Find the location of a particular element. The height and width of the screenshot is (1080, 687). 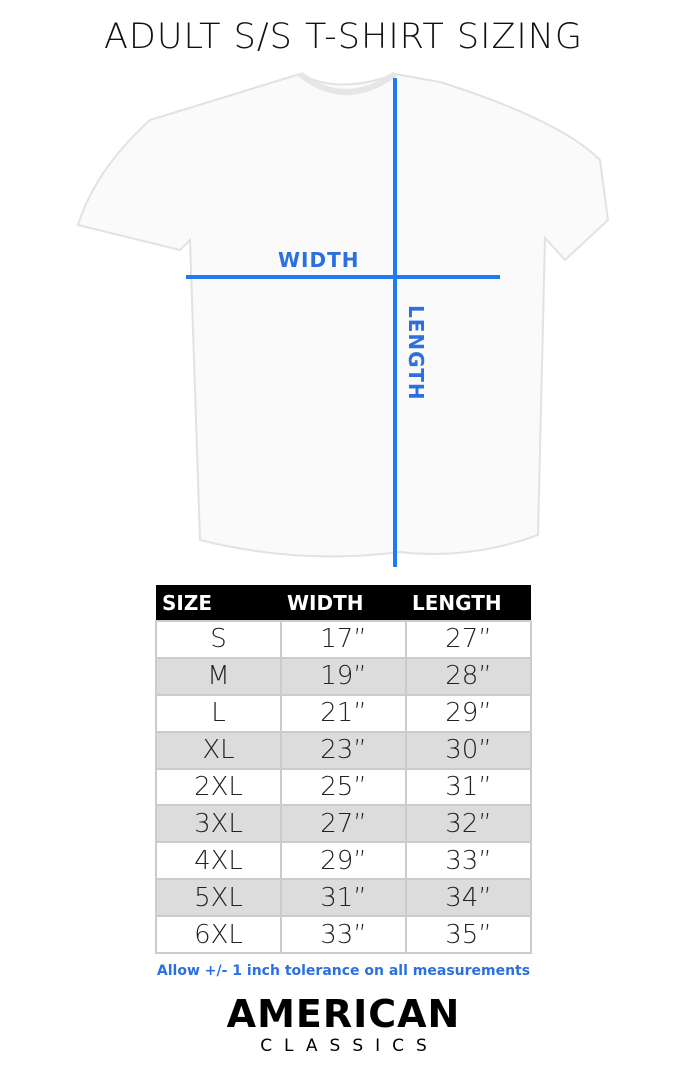

table-row: M 19” 28” is located at coordinates (343, 676).